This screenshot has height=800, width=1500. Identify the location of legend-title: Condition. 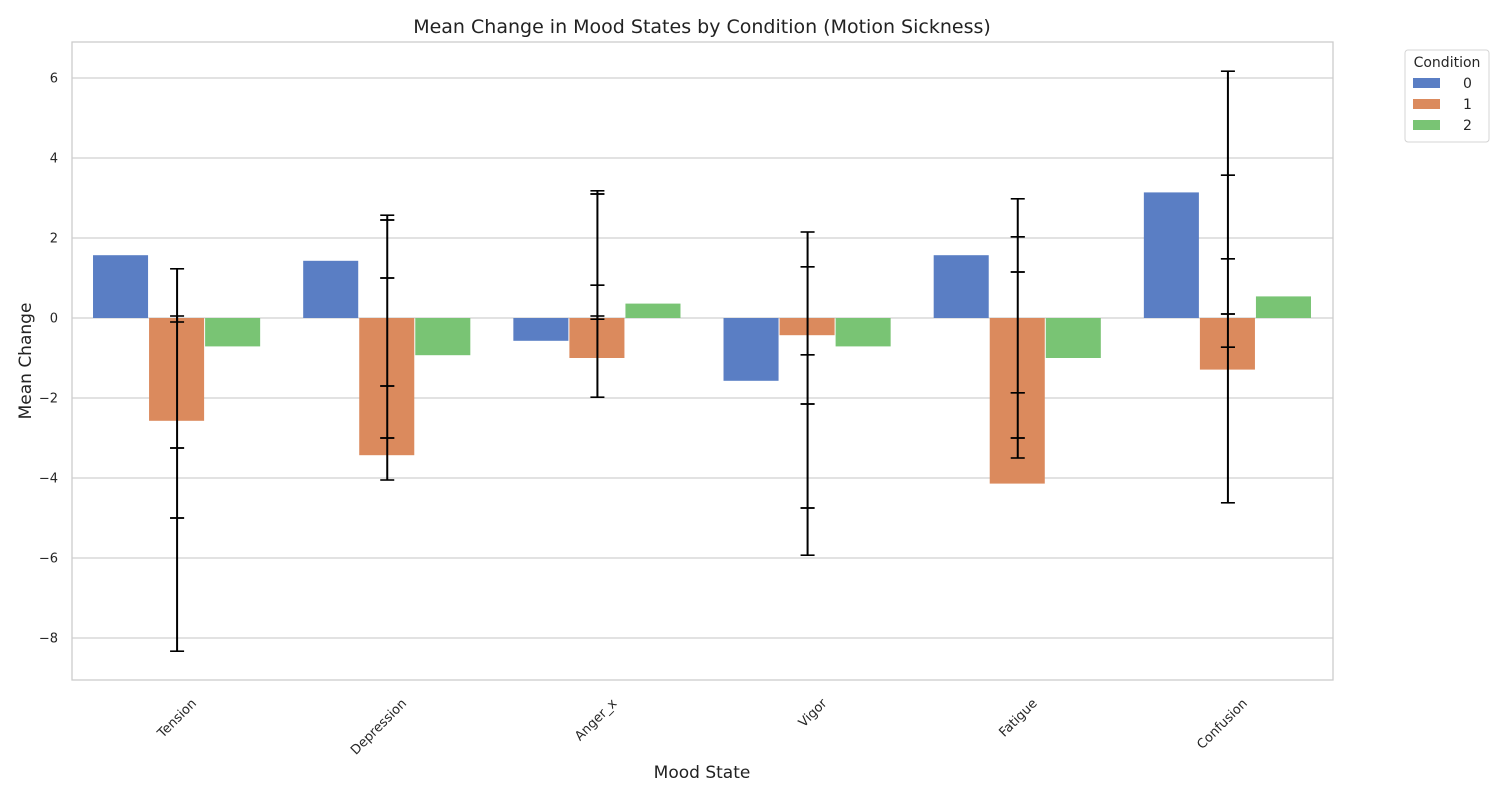
(1447, 63).